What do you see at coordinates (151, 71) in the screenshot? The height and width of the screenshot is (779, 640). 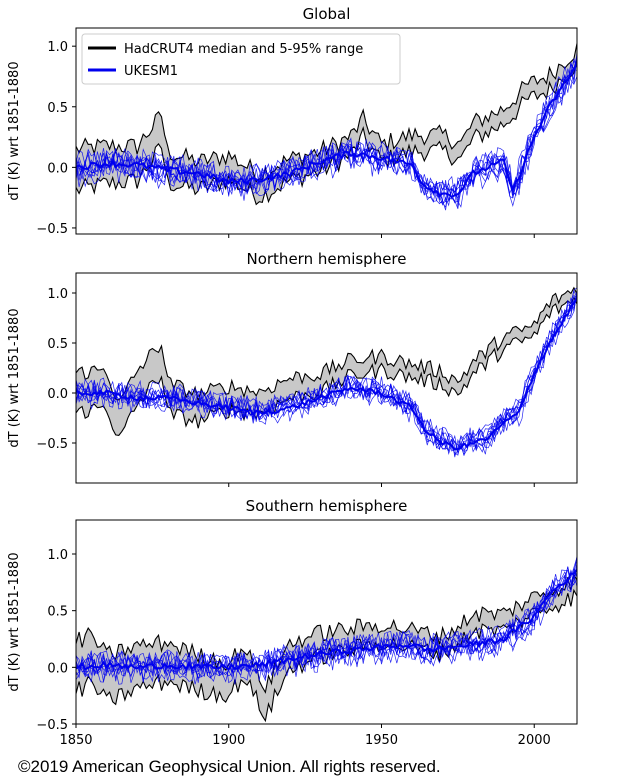 I see `legend-label-model: UKESM1` at bounding box center [151, 71].